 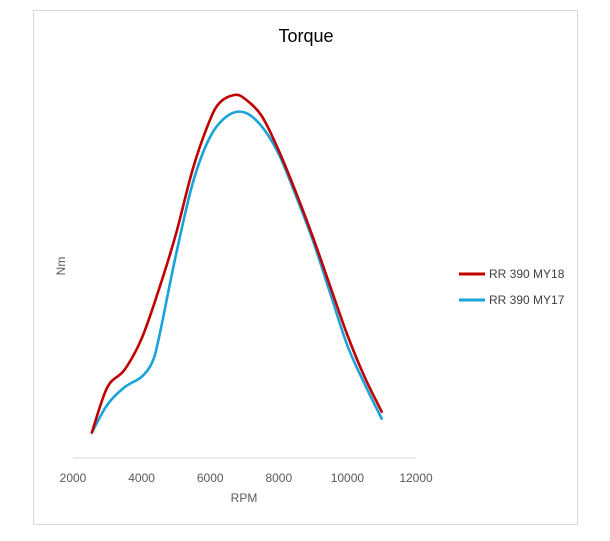 I want to click on x-tick-labels: 2000 4000 6000 8000 10000 12000, so click(x=246, y=478).